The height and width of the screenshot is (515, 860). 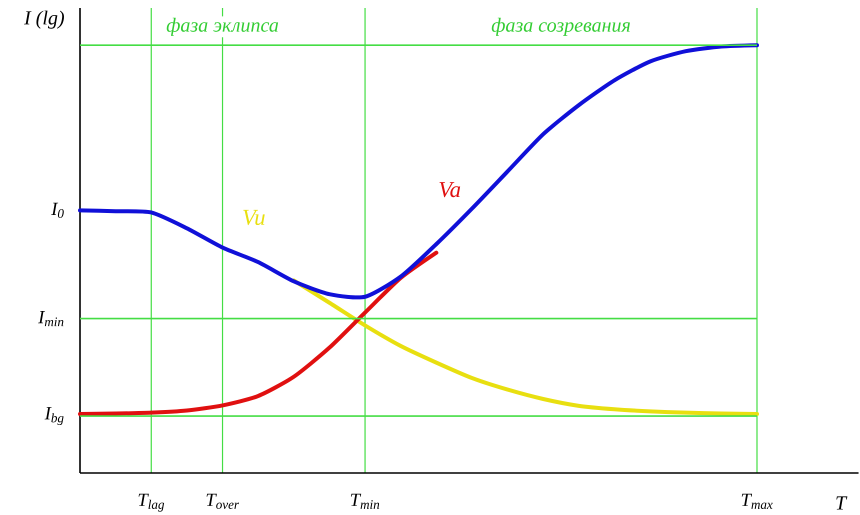 I want to click on text: Va, so click(x=450, y=190).